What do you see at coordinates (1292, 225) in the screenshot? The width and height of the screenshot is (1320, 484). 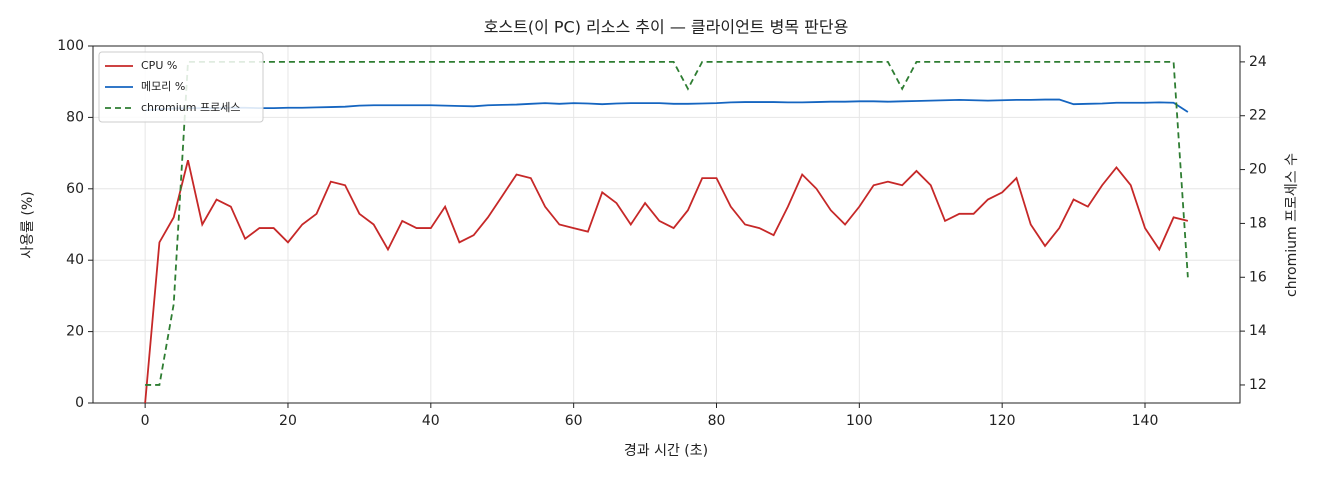 I see `y2-axis-label: chromium 프로세스 수` at bounding box center [1292, 225].